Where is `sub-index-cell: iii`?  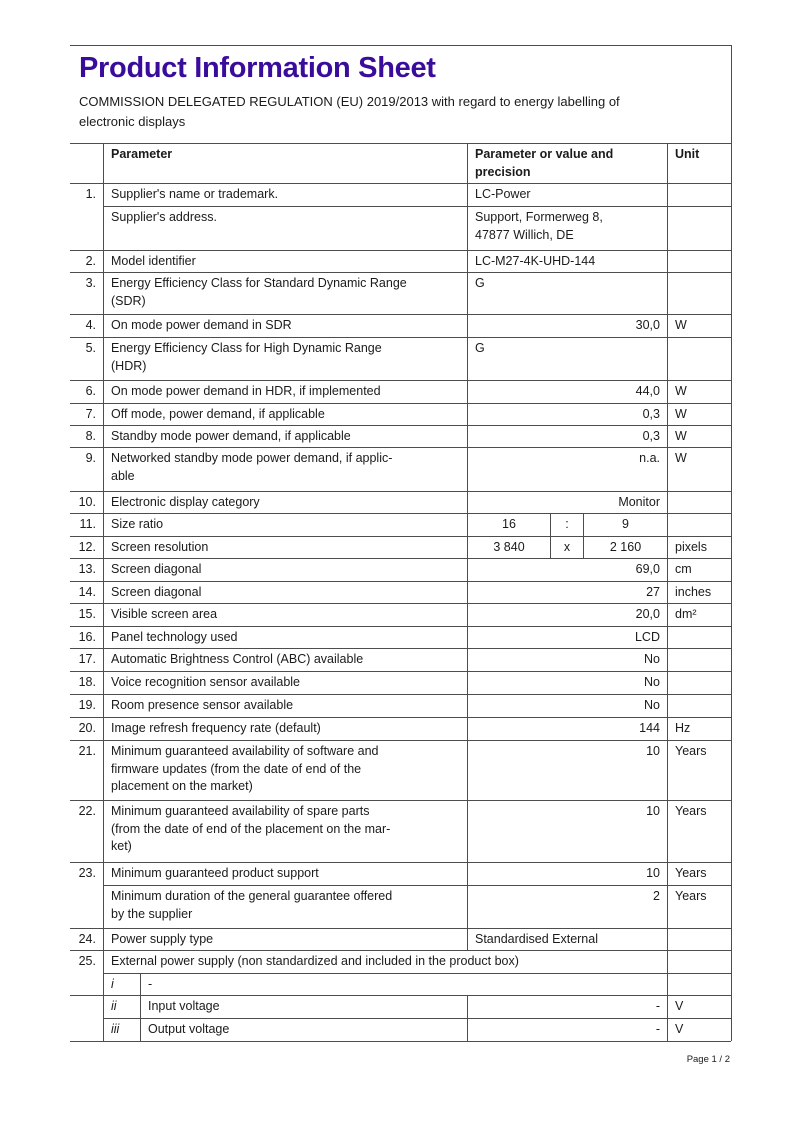 sub-index-cell: iii is located at coordinates (121, 1029).